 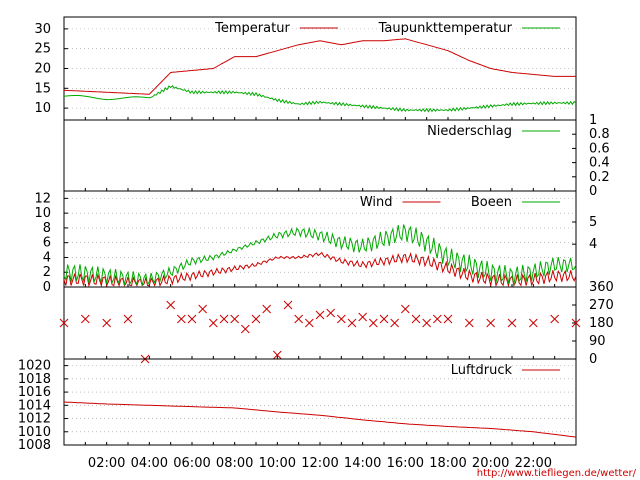 What do you see at coordinates (469, 131) in the screenshot?
I see `legend-label: Niederschlag` at bounding box center [469, 131].